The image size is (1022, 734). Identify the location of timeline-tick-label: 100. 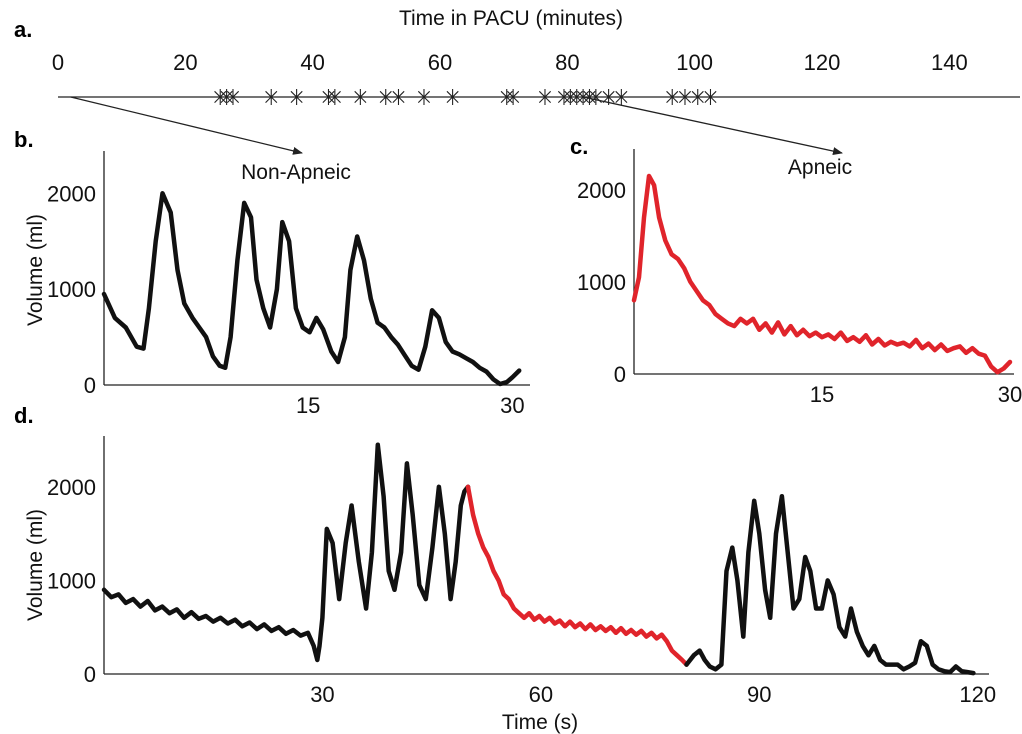
(694, 62).